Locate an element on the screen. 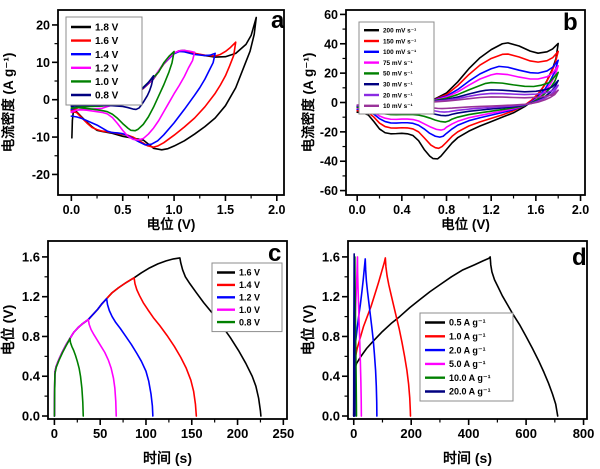  panel-letter-c: c is located at coordinates (274, 253).